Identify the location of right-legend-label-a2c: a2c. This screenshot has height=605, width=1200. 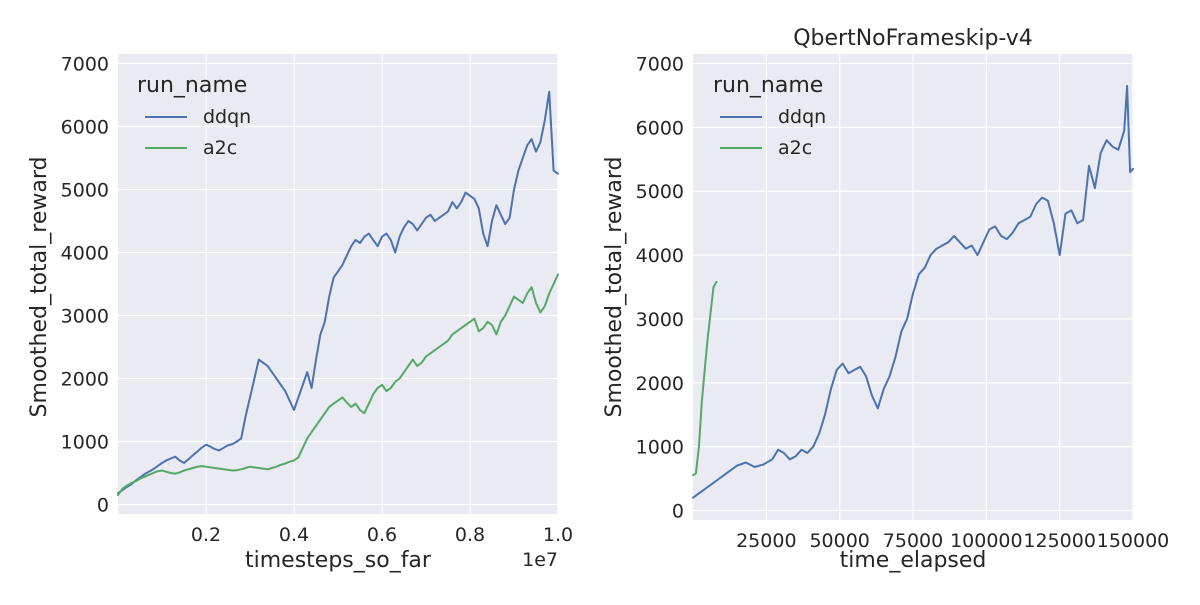
(795, 148).